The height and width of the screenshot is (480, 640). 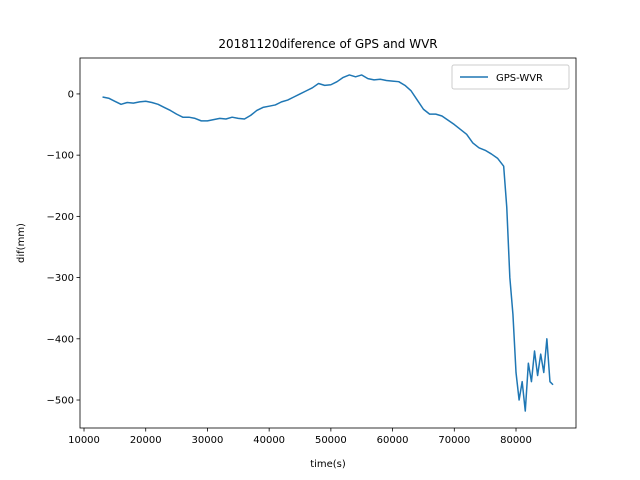 What do you see at coordinates (60, 339) in the screenshot?
I see `y-tick-label: −400` at bounding box center [60, 339].